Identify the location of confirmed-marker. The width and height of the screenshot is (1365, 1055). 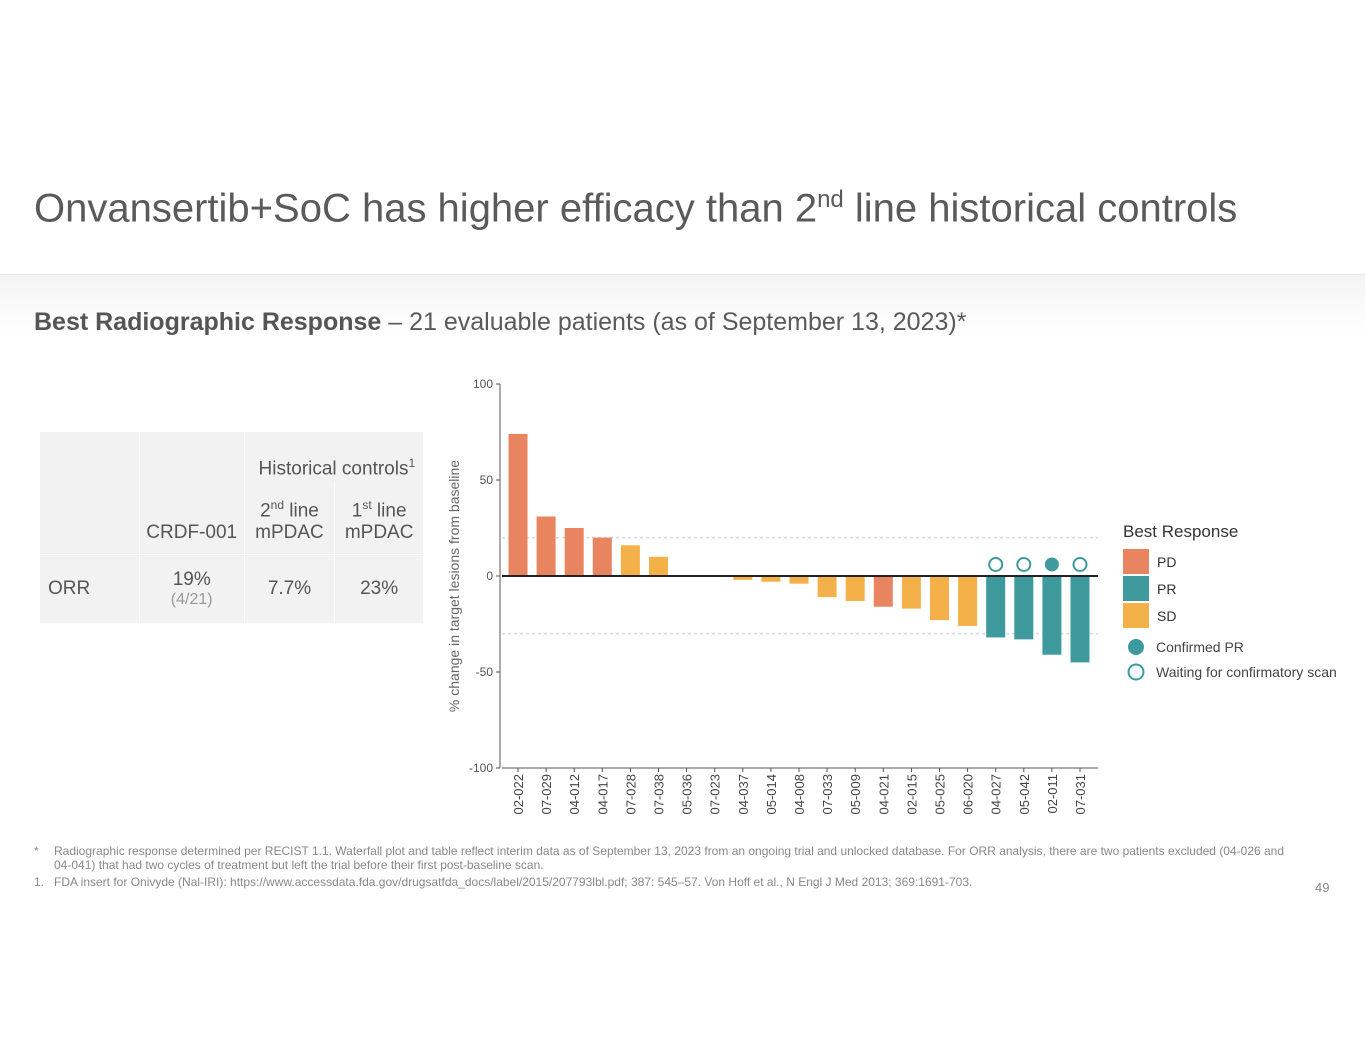
(1051, 564).